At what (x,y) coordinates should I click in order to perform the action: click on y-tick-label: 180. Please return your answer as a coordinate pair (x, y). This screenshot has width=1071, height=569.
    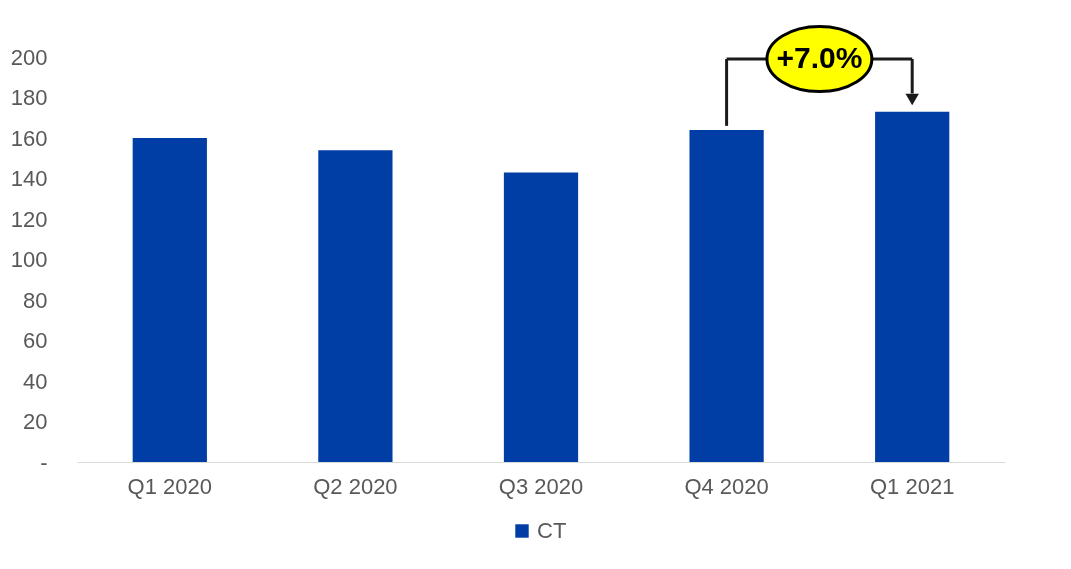
    Looking at the image, I should click on (29, 97).